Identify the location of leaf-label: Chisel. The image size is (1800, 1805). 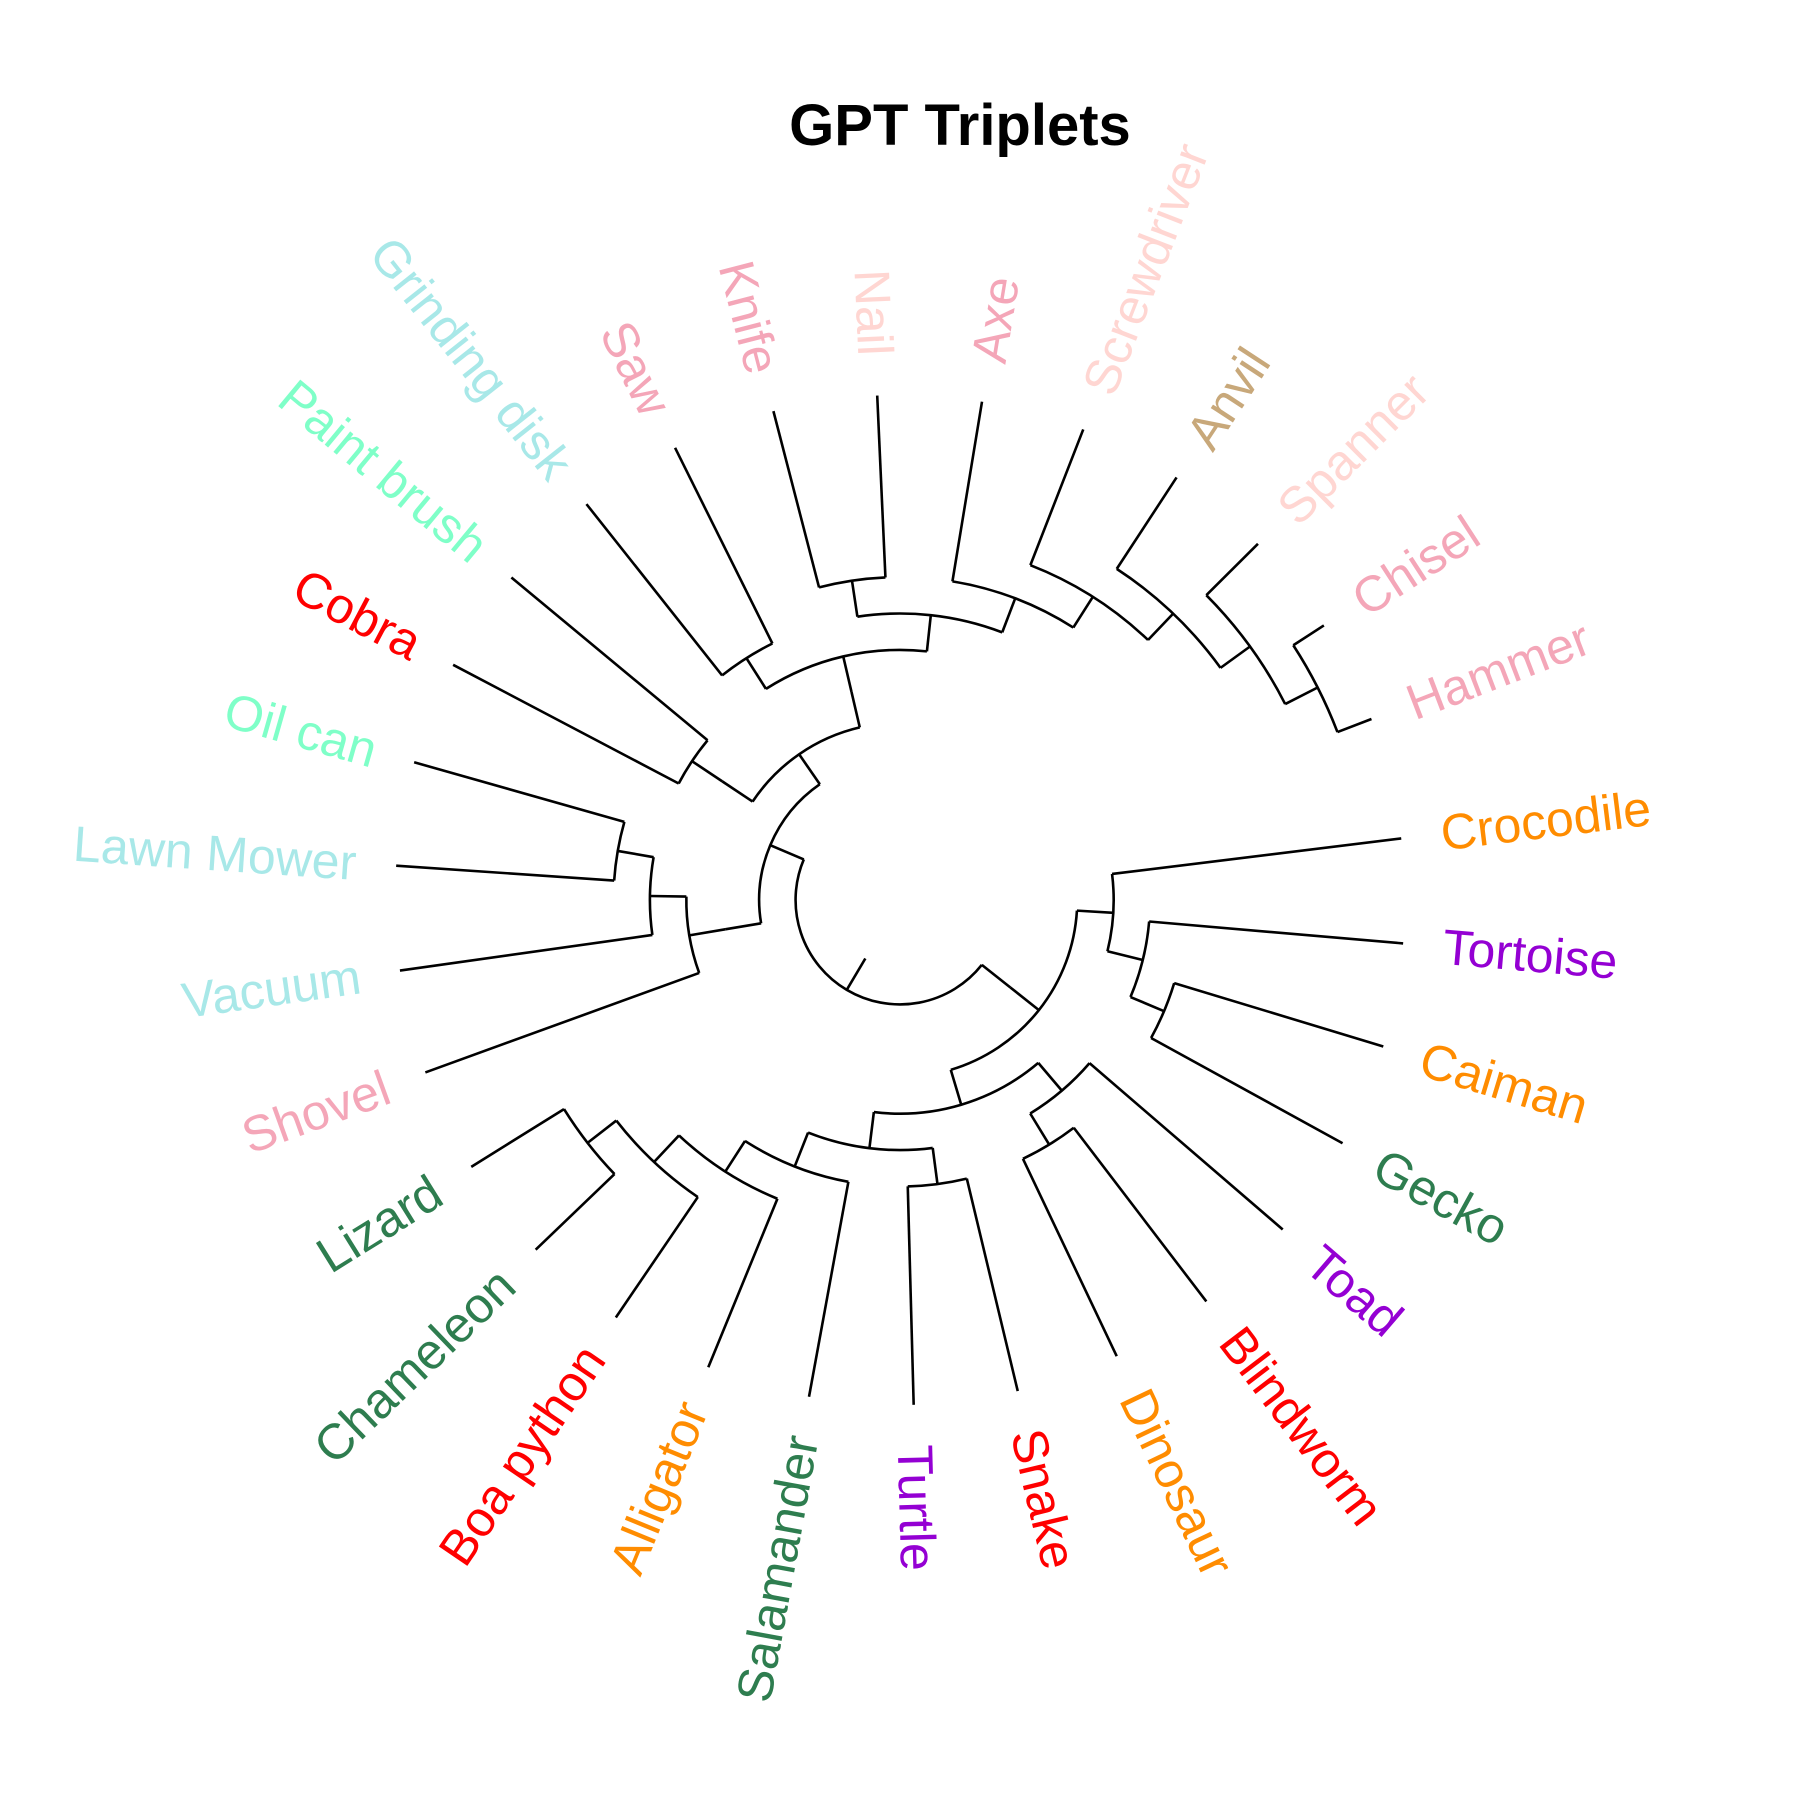
(1415, 566).